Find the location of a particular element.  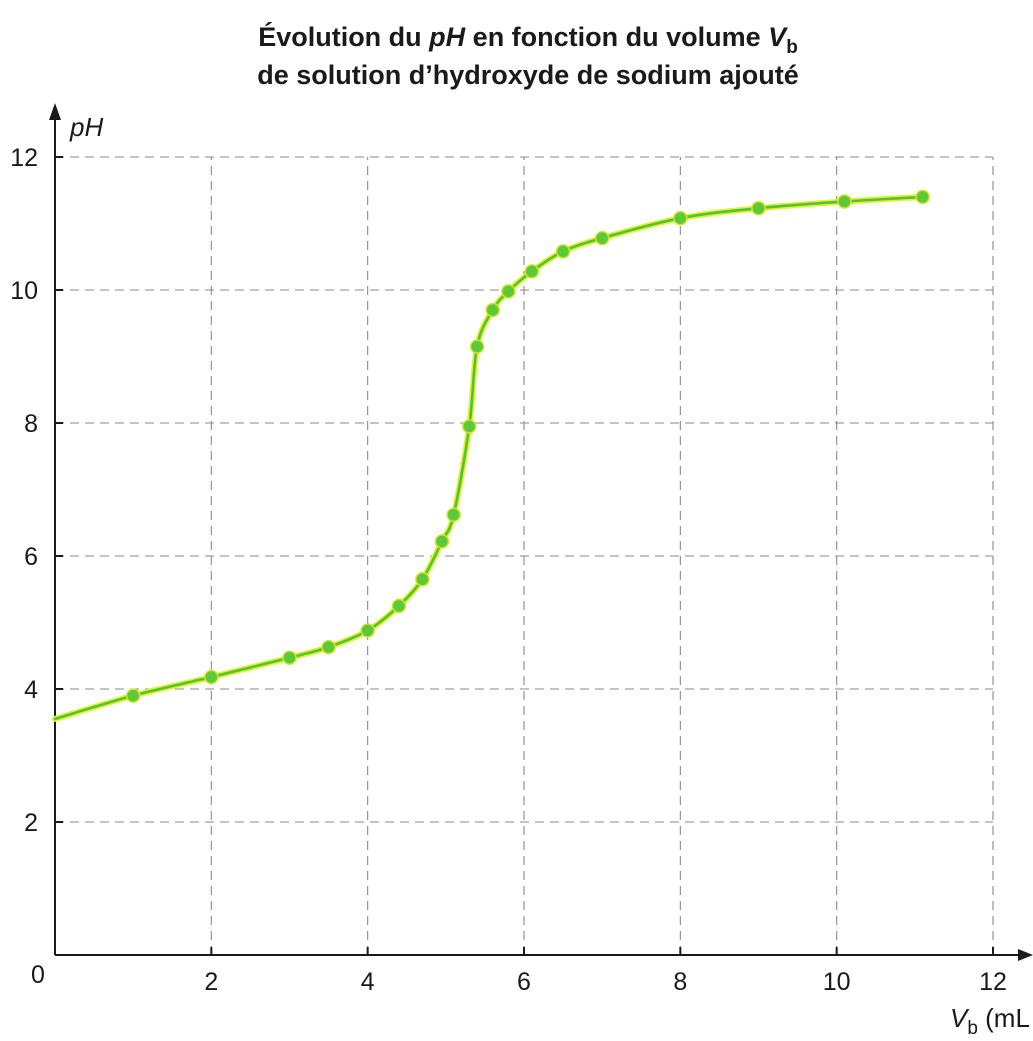

x-tick-labels: 2 4 6 8 10 12 is located at coordinates (605, 971).